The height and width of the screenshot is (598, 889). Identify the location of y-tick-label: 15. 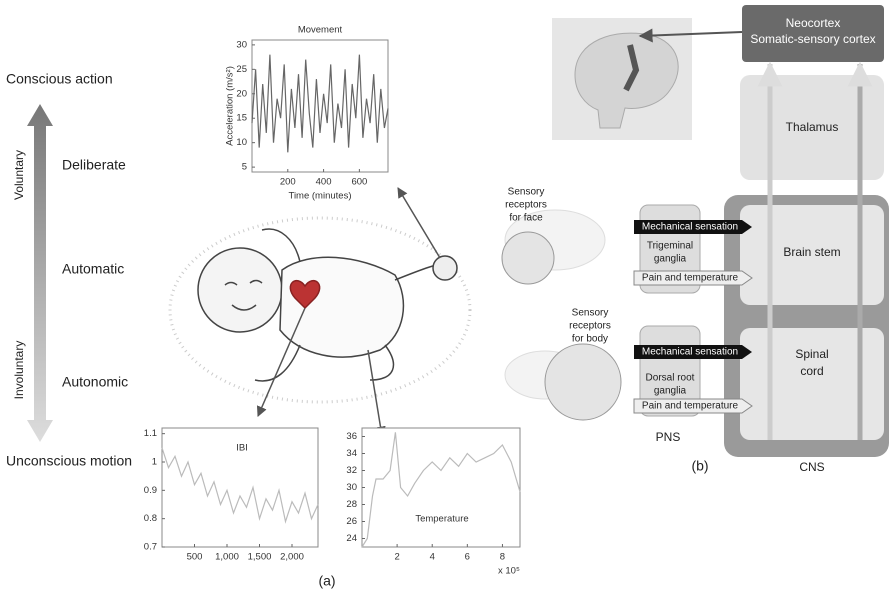
(241, 118).